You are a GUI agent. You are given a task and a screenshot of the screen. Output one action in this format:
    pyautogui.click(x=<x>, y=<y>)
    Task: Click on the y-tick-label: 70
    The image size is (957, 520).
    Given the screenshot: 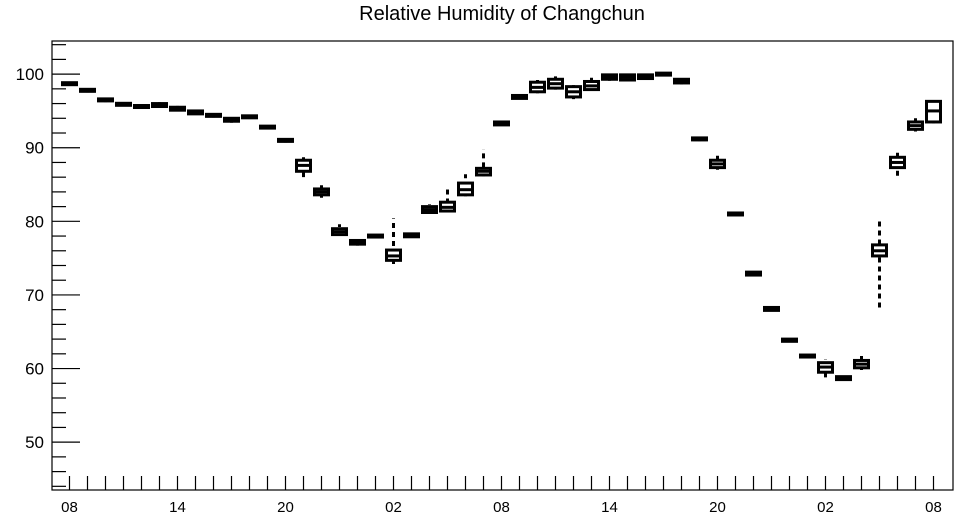 What is the action you would take?
    pyautogui.click(x=34, y=295)
    